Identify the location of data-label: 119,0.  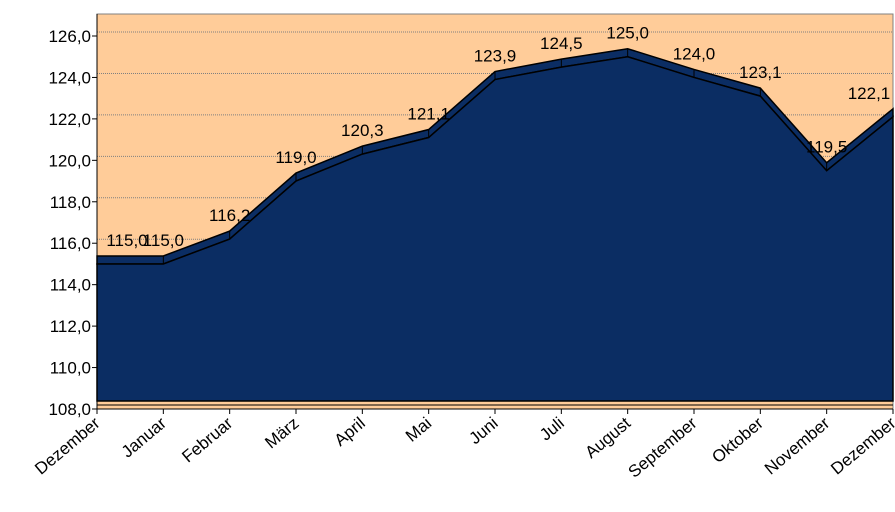
(295, 157).